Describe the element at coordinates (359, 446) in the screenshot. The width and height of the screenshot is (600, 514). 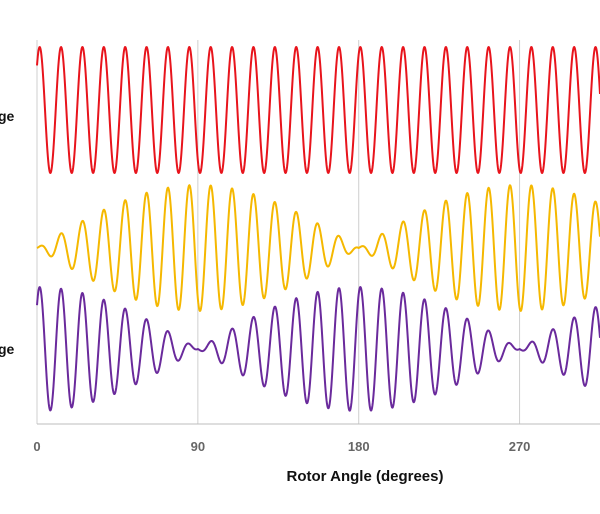
I see `x-tick-label-180: 180` at that location.